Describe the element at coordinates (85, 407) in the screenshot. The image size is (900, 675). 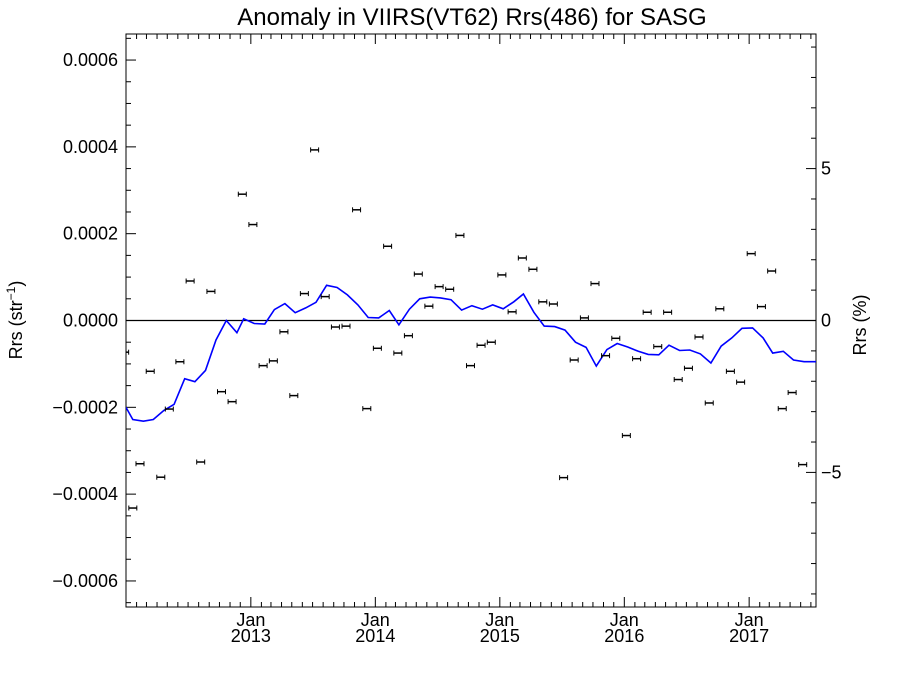
I see `y-tick-label: −0.0002` at that location.